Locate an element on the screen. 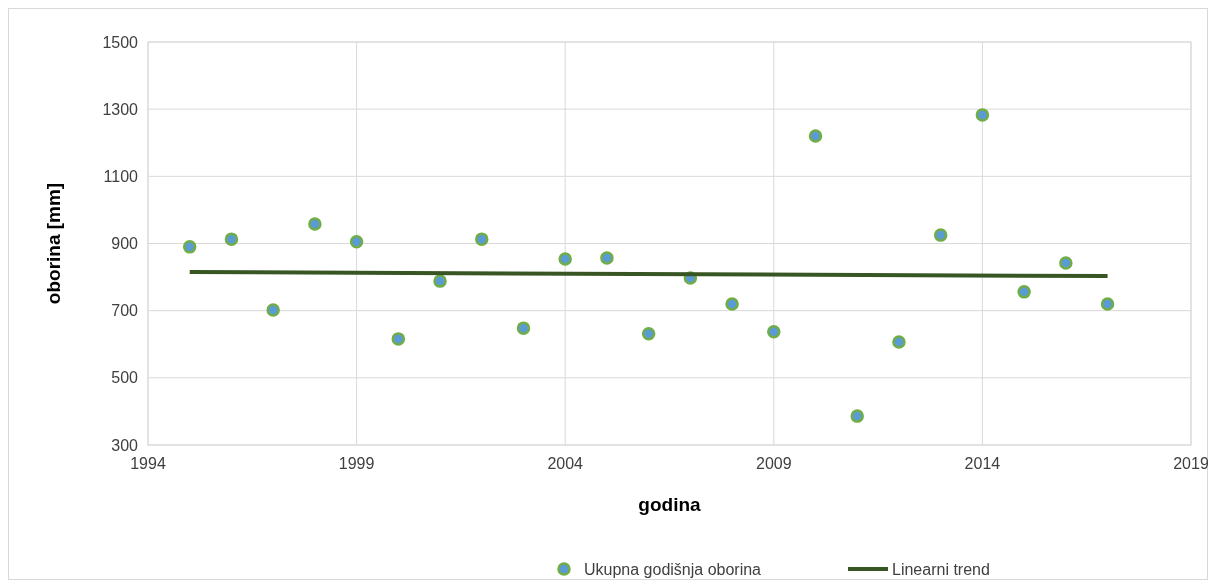  y-tick-label: 500 is located at coordinates (125, 378).